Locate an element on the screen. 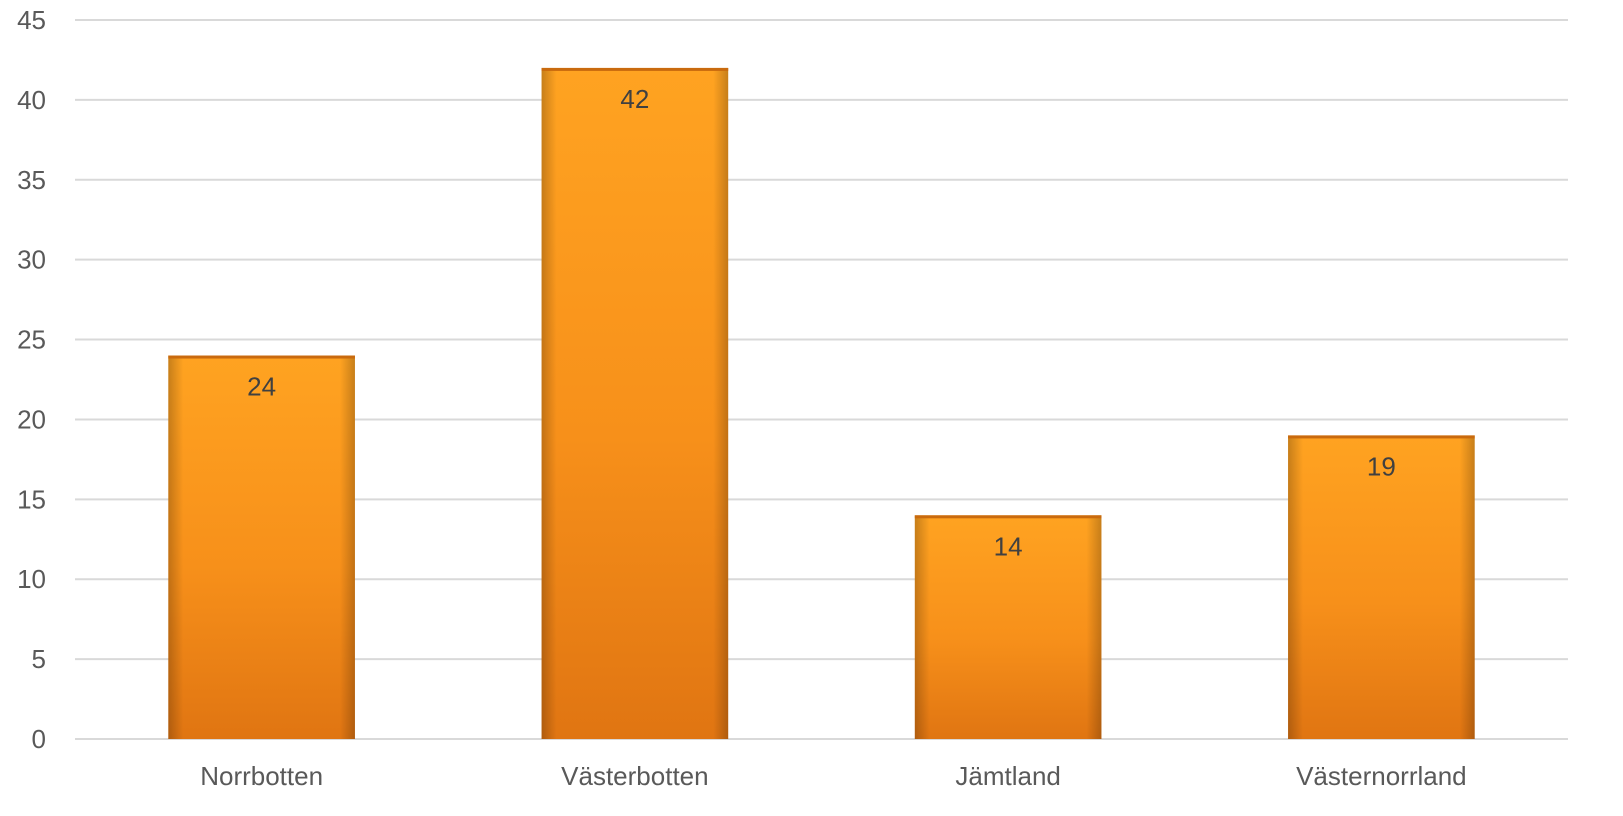 The height and width of the screenshot is (816, 1623). y-axis-tick-labels: 0 5 10 15 20 25 30 35 40 45 is located at coordinates (31, 379).